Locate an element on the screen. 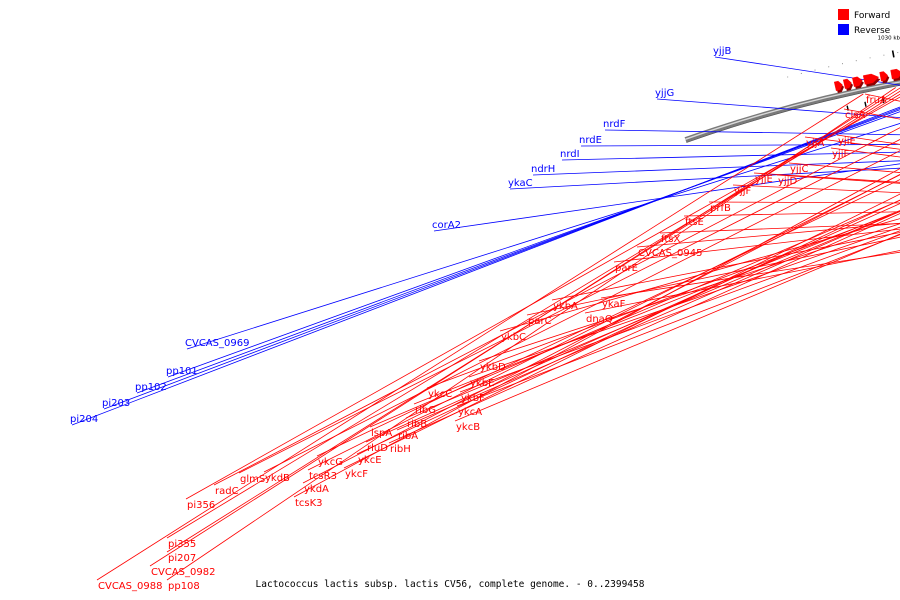 The height and width of the screenshot is (600, 900). gene-label: CVCAS_0945 is located at coordinates (670, 253).